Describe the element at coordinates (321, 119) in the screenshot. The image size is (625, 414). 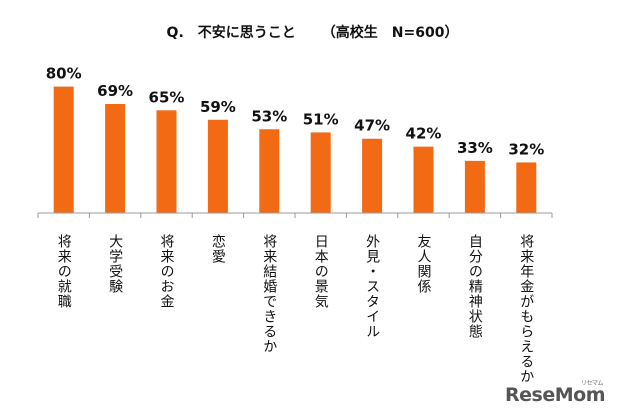
I see `data-label-6: 51%` at that location.